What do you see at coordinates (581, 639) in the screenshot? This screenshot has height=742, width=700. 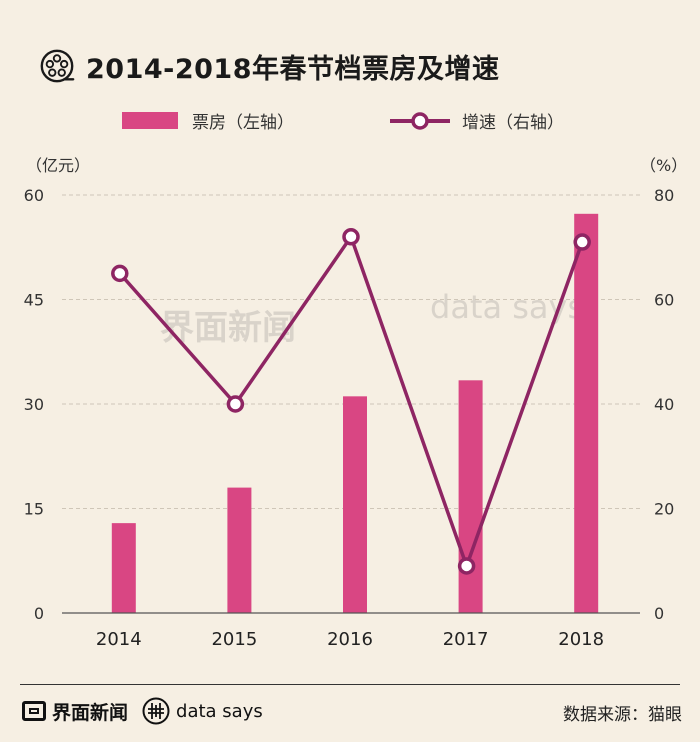 I see `x-tick-label: 2018` at bounding box center [581, 639].